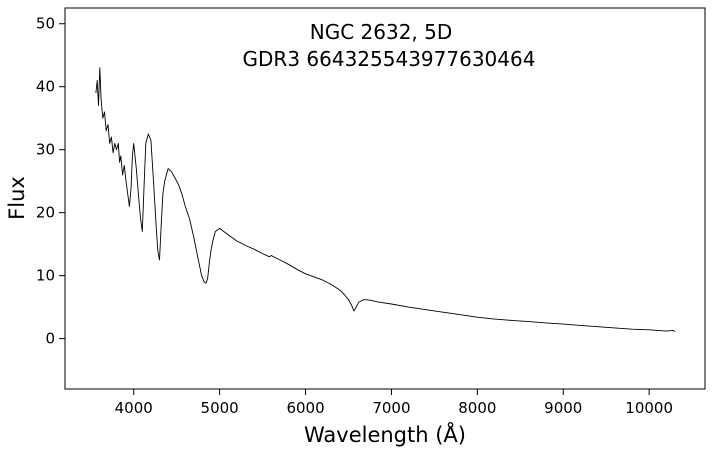  What do you see at coordinates (381, 32) in the screenshot?
I see `chart-title-line-1: NGC 2632, 5D` at bounding box center [381, 32].